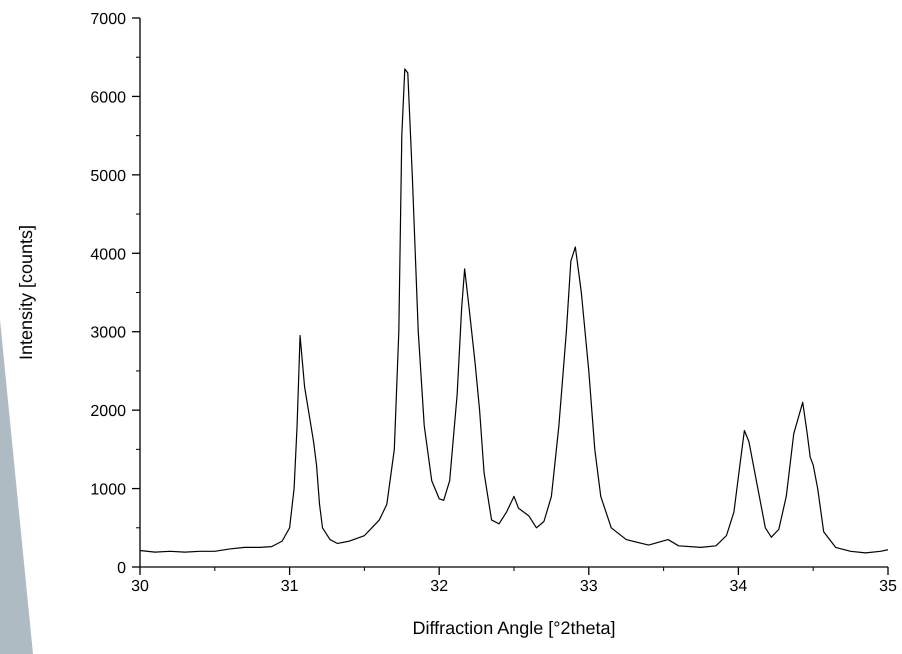 The image size is (902, 654). Describe the element at coordinates (108, 19) in the screenshot. I see `y-tick-label: 7000` at that location.